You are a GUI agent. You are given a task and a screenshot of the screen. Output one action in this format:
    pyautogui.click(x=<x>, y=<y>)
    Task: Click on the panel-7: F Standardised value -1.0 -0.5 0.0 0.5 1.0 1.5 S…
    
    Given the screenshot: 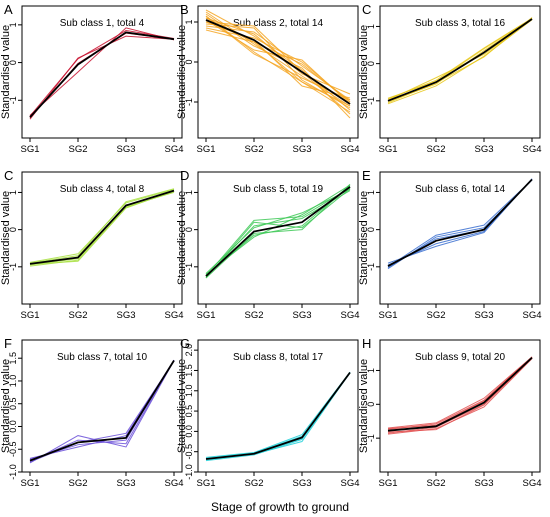 What is the action you would take?
    pyautogui.click(x=92, y=412)
    